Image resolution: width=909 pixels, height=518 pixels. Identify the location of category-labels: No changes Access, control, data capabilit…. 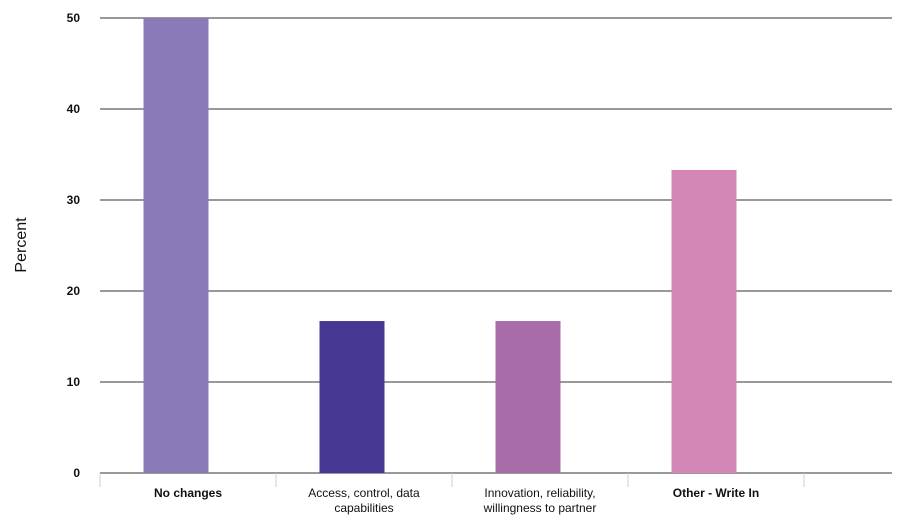
(452, 494).